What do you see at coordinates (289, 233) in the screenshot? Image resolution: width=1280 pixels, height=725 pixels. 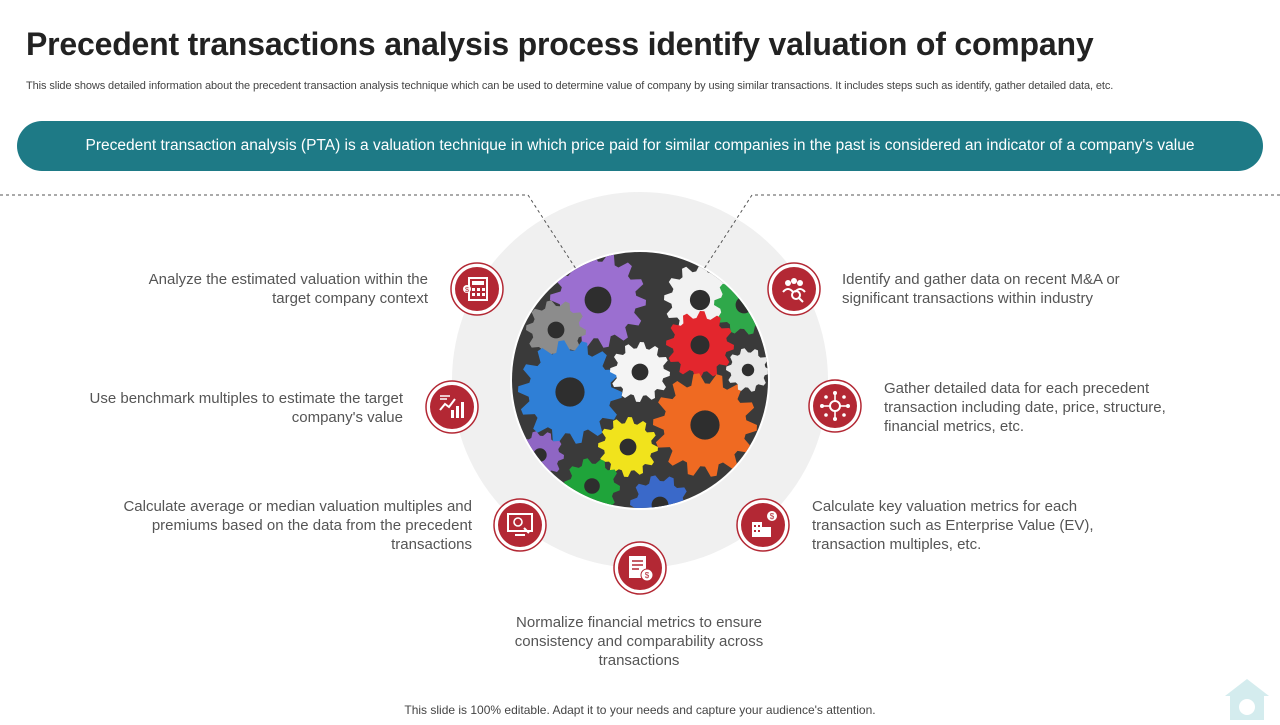 I see `dashed-connector-left` at bounding box center [289, 233].